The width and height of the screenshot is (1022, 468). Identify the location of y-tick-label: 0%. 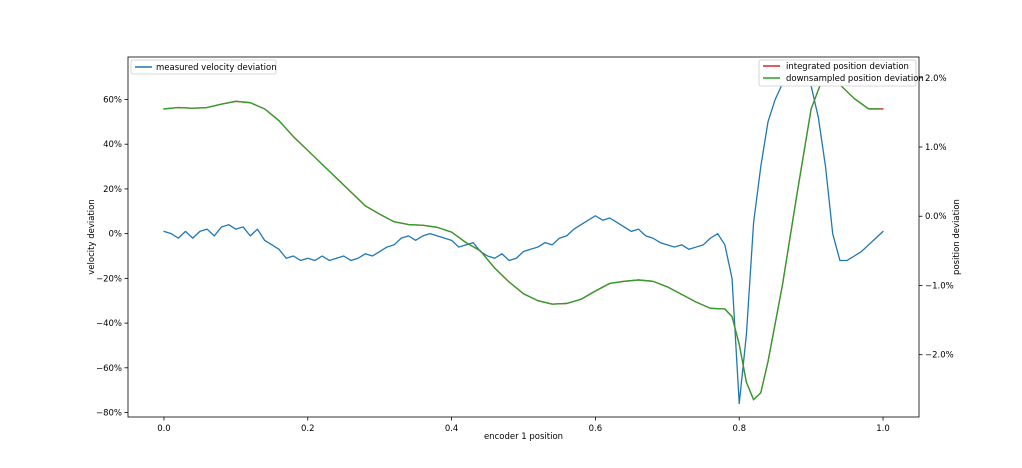
(116, 235).